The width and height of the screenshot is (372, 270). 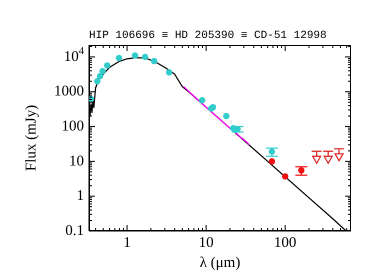 What do you see at coordinates (31, 138) in the screenshot?
I see `y-axis-title: Flux (mJy)` at bounding box center [31, 138].